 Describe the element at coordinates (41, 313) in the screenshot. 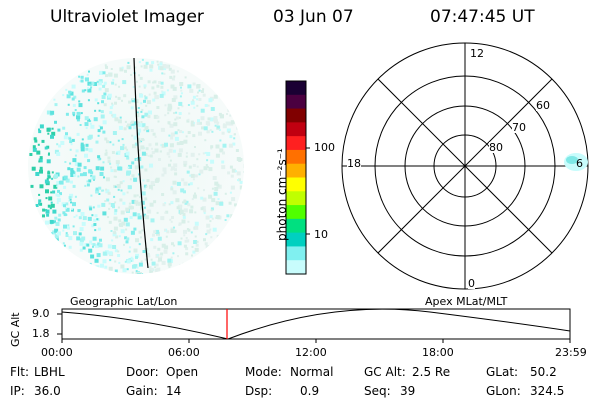

I see `timeline-ytick-label: 9.0` at that location.